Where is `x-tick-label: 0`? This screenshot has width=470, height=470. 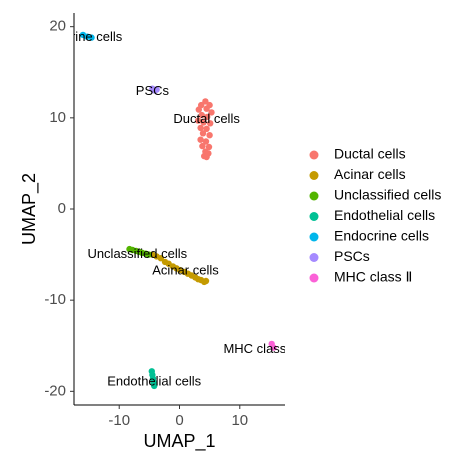
x-tick-label: 0 is located at coordinates (179, 420).